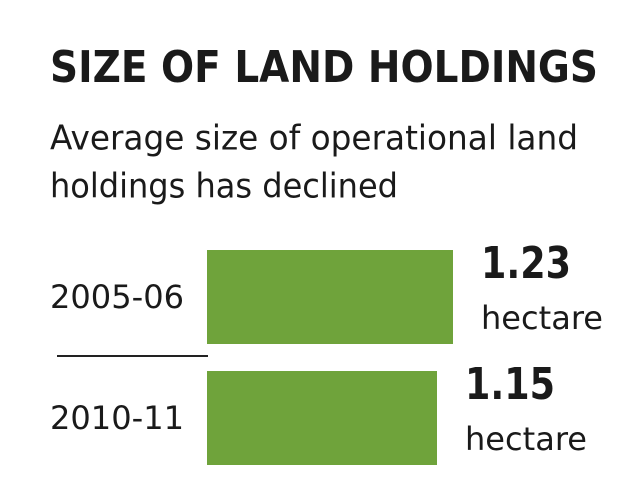  Describe the element at coordinates (117, 297) in the screenshot. I see `category-label: 2005-06` at that location.